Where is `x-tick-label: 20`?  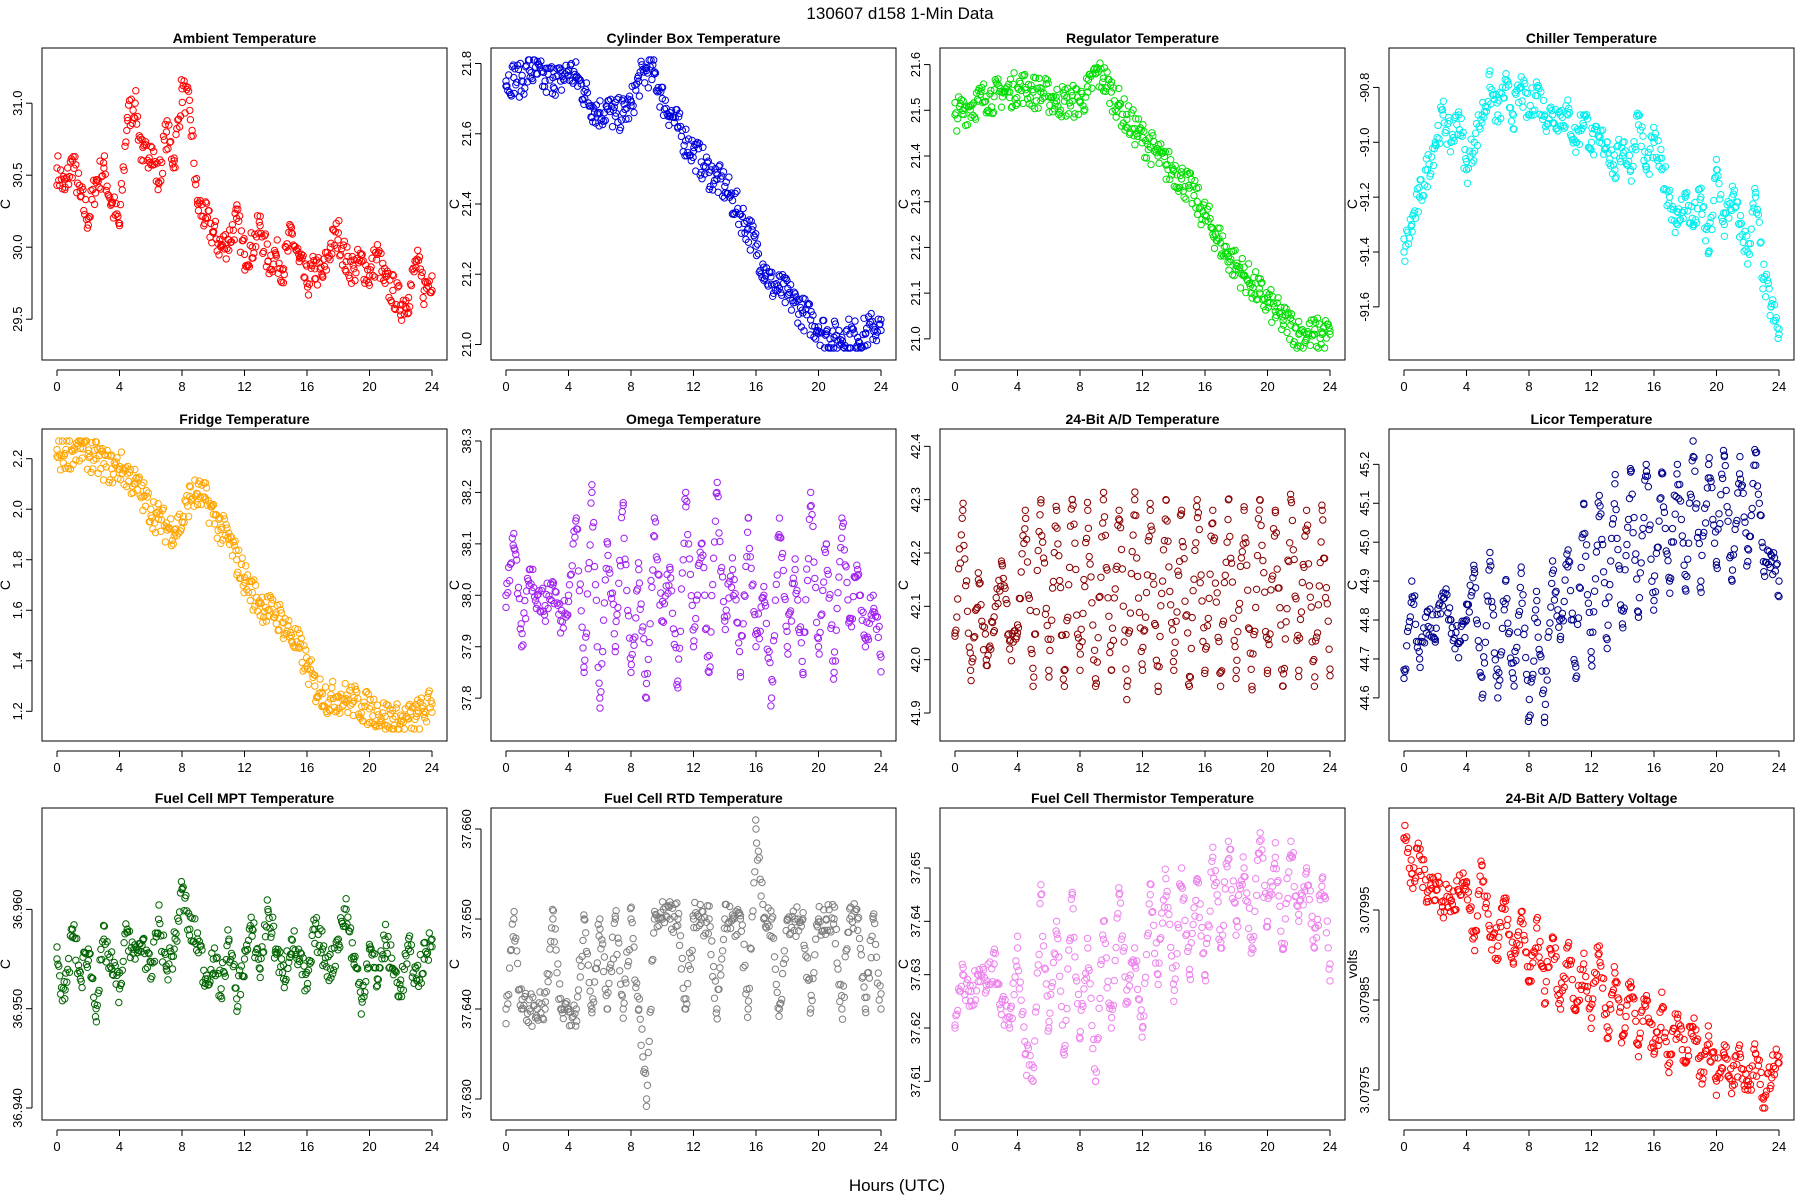 x-tick-label: 20 is located at coordinates (1716, 767).